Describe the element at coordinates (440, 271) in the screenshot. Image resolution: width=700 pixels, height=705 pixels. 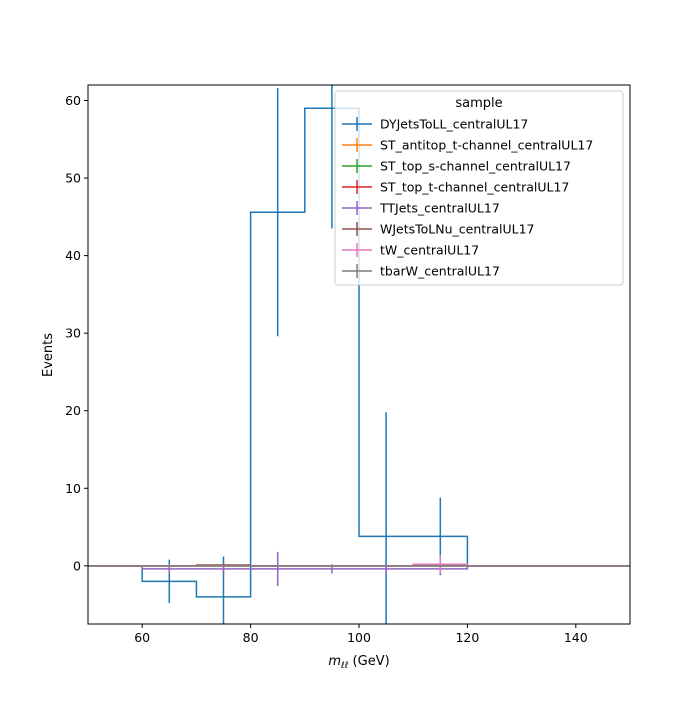
I see `legend-label: tbarW_centralUL17` at that location.